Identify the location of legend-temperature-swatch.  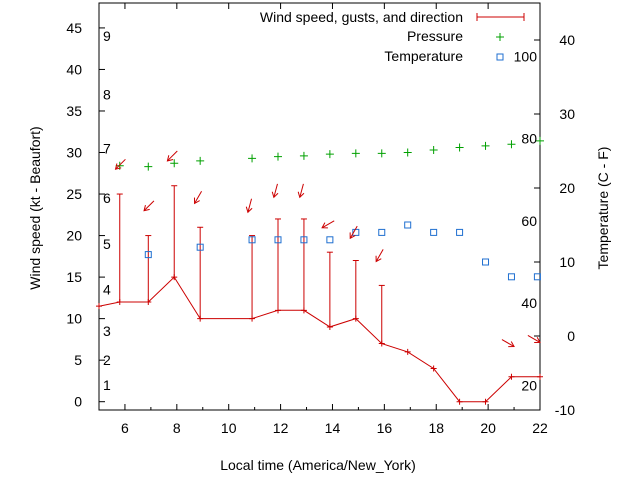
(500, 57).